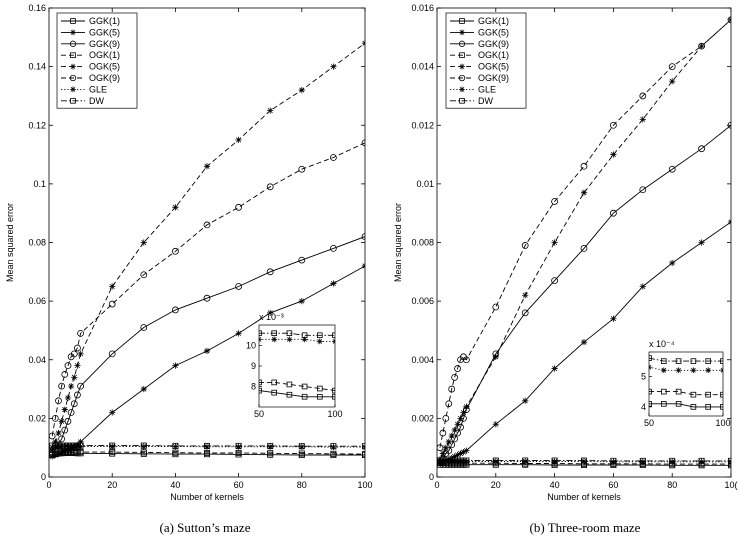 Image resolution: width=739 pixels, height=548 pixels. Describe the element at coordinates (48, 485) in the screenshot. I see `x-tick-label: 0` at that location.